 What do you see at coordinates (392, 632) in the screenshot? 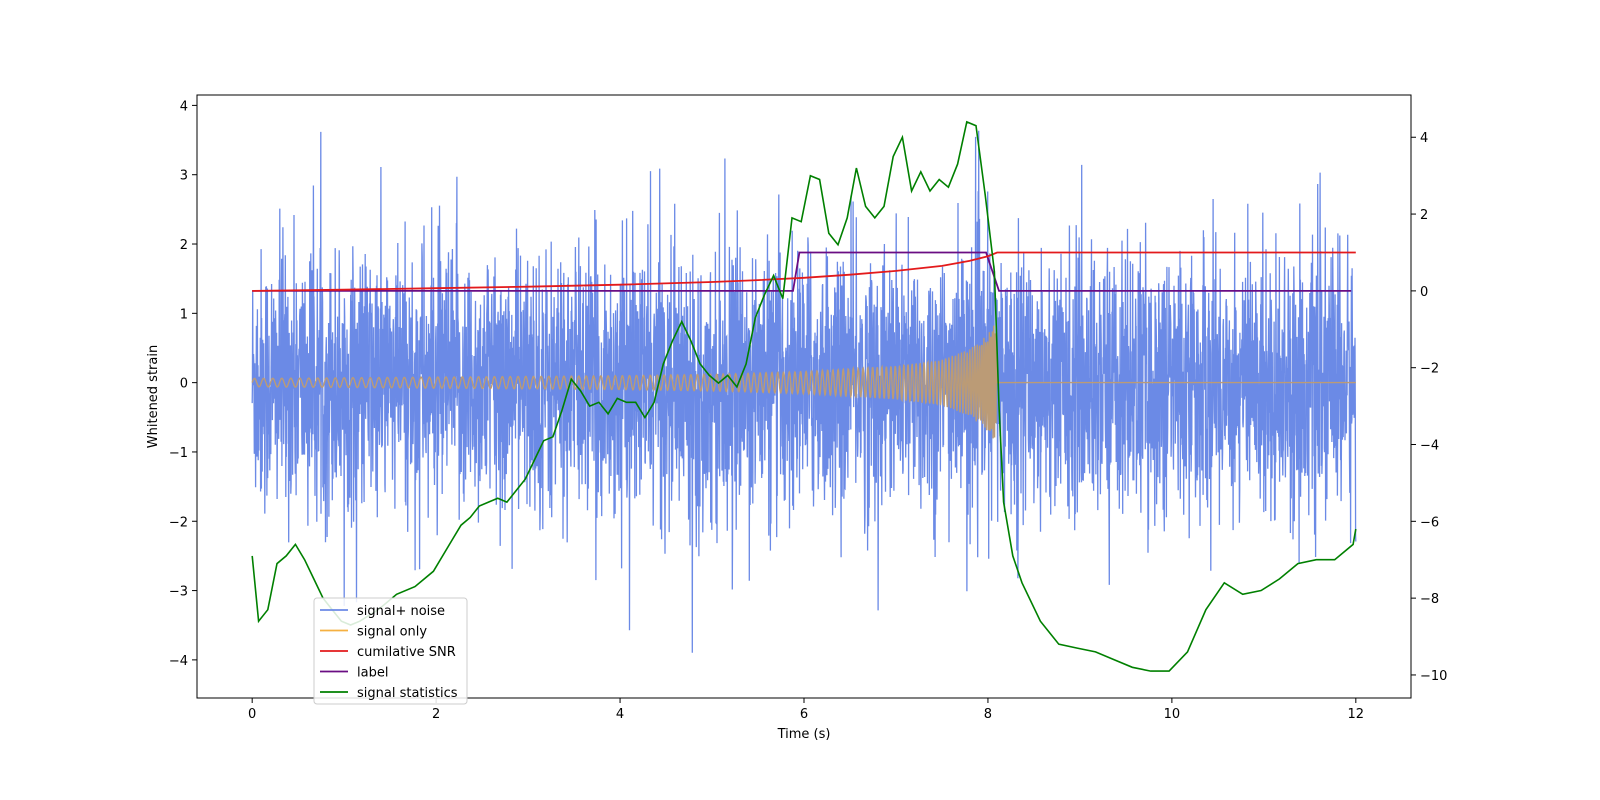
I see `legend-entry: signal only` at bounding box center [392, 632].